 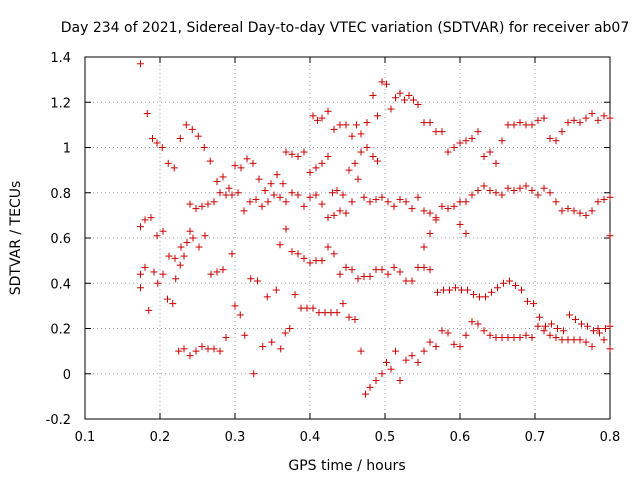 What do you see at coordinates (235, 437) in the screenshot?
I see `x-tick-label: 0.3` at bounding box center [235, 437].